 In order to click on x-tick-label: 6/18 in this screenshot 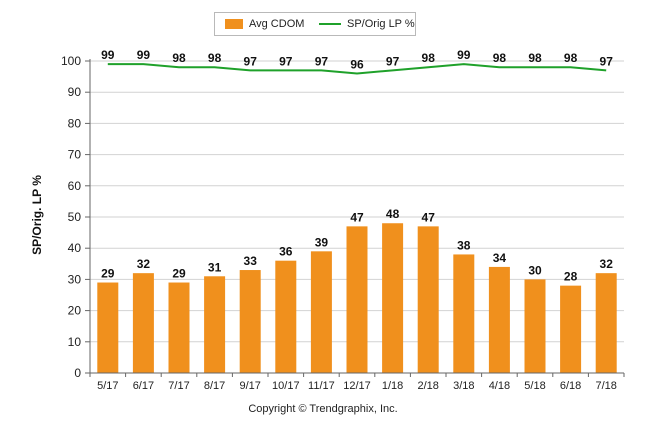, I will do `click(570, 386)`.